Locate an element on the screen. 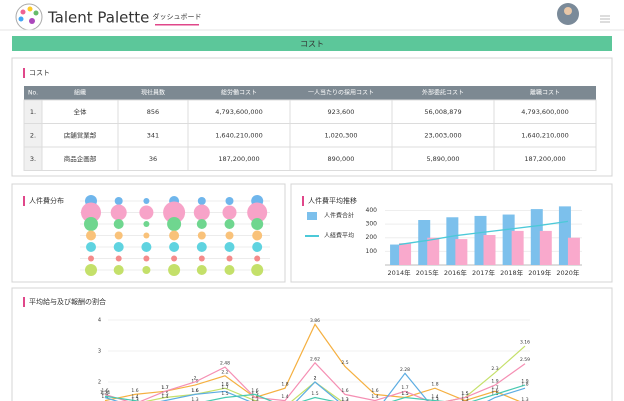 Image resolution: width=624 pixels, height=401 pixels. table-cell: 1,640,210,000 is located at coordinates (545, 136).